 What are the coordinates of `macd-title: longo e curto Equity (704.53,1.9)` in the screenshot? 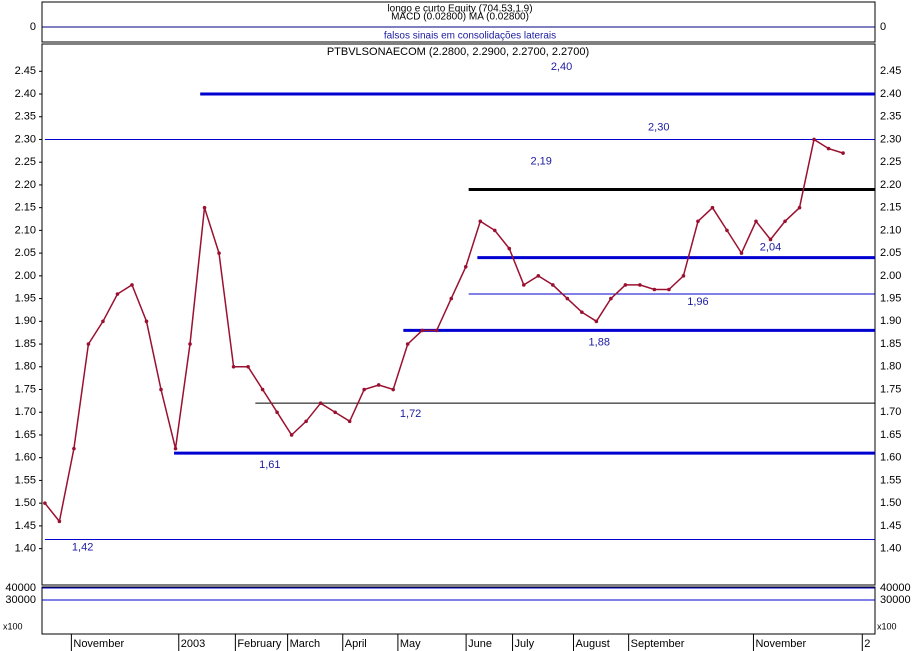 It's located at (459, 9).